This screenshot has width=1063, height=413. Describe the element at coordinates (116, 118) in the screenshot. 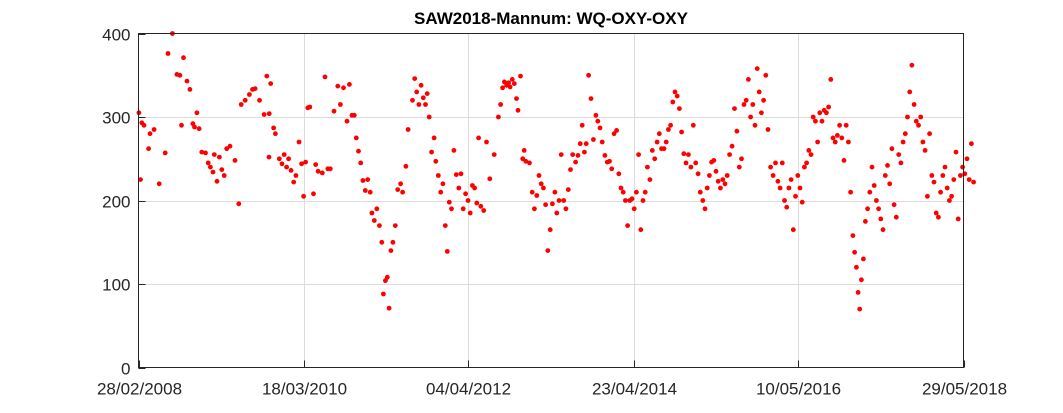

I see `y-tick-label: 300` at that location.